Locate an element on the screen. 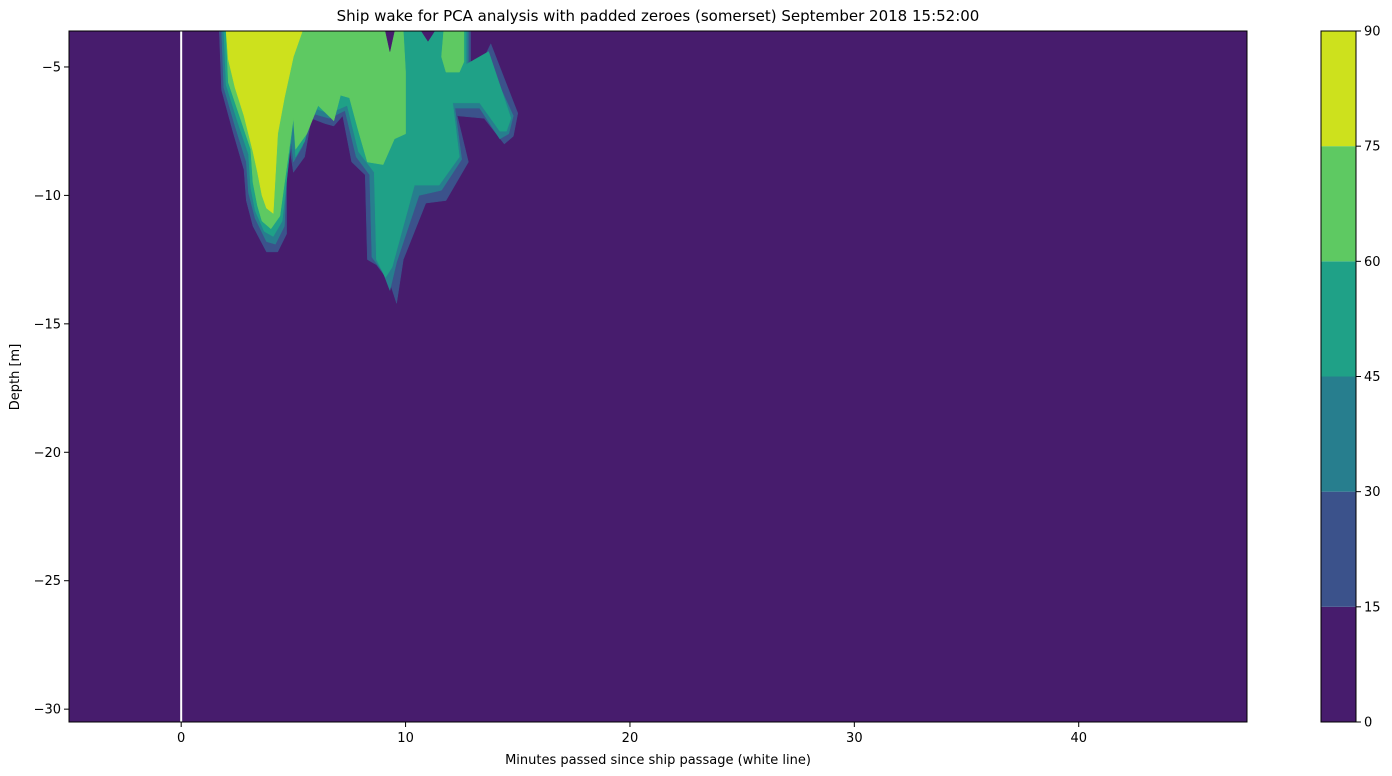 This screenshot has width=1392, height=776. colorbar-ticks: 0 15 30 45 60 75 90 is located at coordinates (1368, 378).